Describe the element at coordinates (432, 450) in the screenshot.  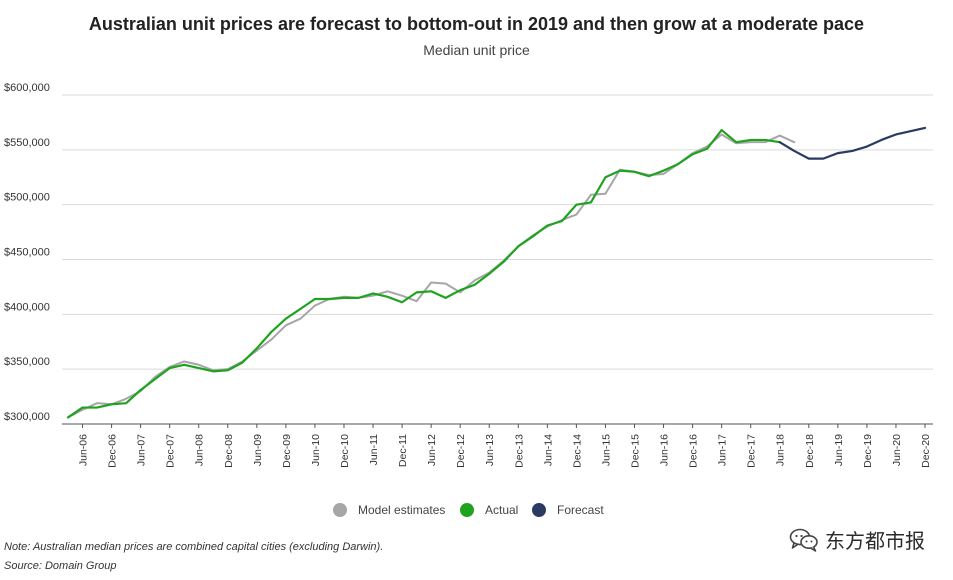
I see `x-tick-label: Jun-12` at that location.